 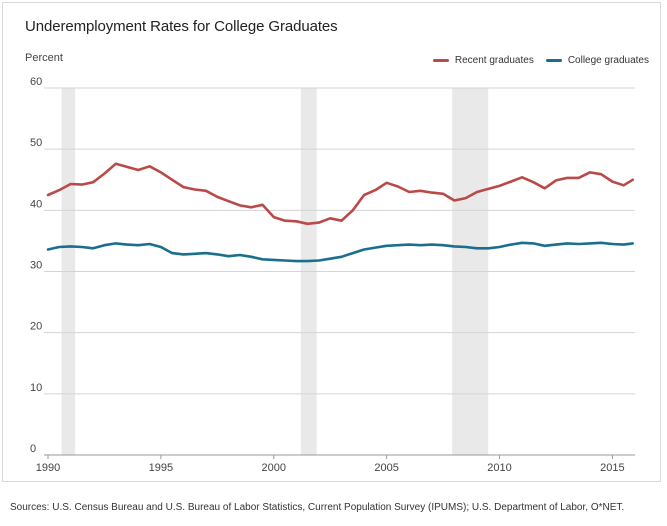 I want to click on legend-swatch-college, so click(x=553, y=60).